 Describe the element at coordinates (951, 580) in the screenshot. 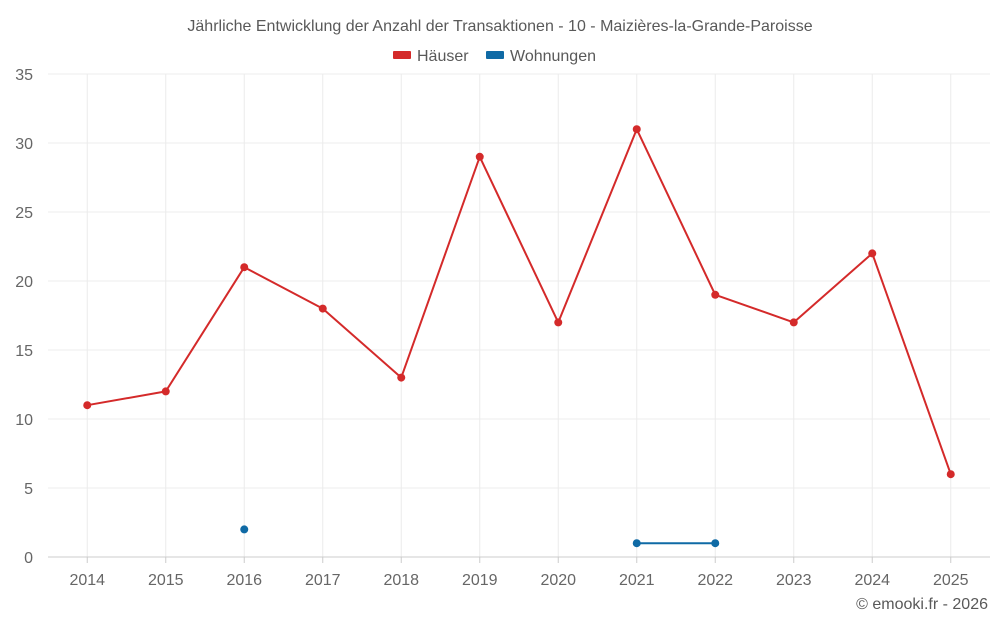

I see `x-tick-label: 2025` at that location.